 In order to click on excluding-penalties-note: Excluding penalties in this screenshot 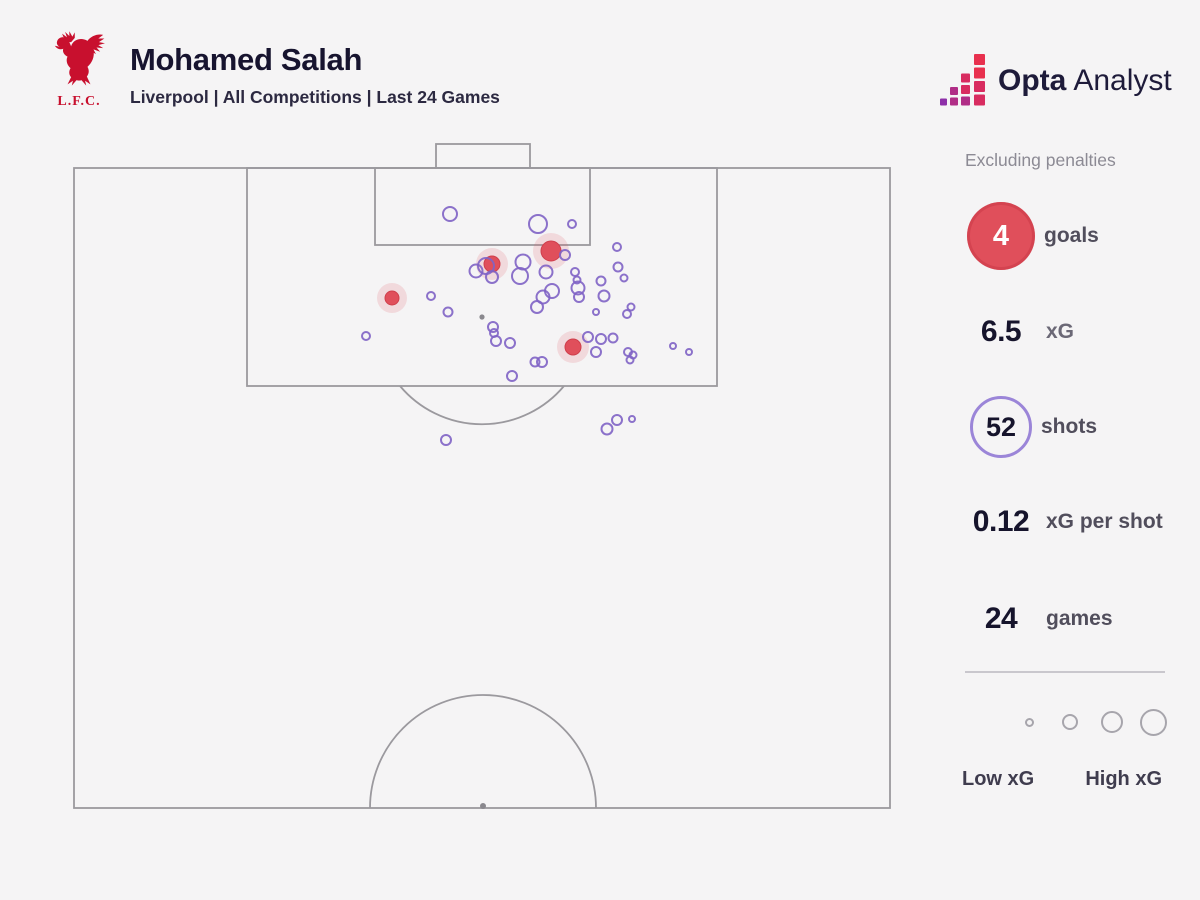, I will do `click(1040, 160)`.